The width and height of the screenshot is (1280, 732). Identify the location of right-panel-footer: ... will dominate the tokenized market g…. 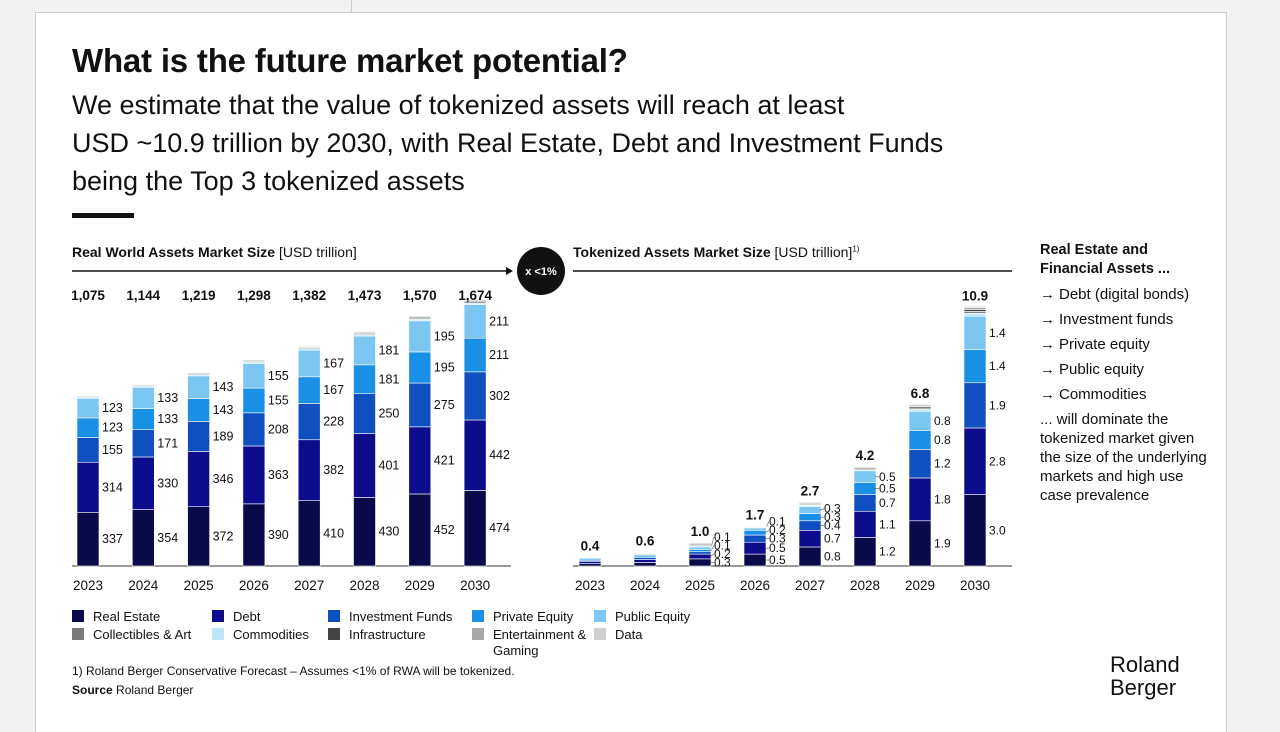
(1125, 457).